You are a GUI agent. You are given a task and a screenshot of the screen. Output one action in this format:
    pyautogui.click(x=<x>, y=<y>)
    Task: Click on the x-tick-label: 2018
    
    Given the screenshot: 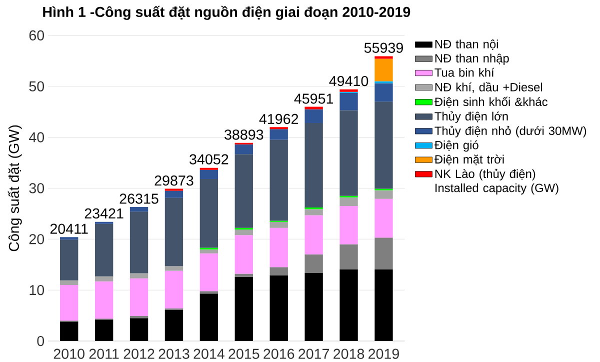 What is the action you would take?
    pyautogui.click(x=349, y=353)
    